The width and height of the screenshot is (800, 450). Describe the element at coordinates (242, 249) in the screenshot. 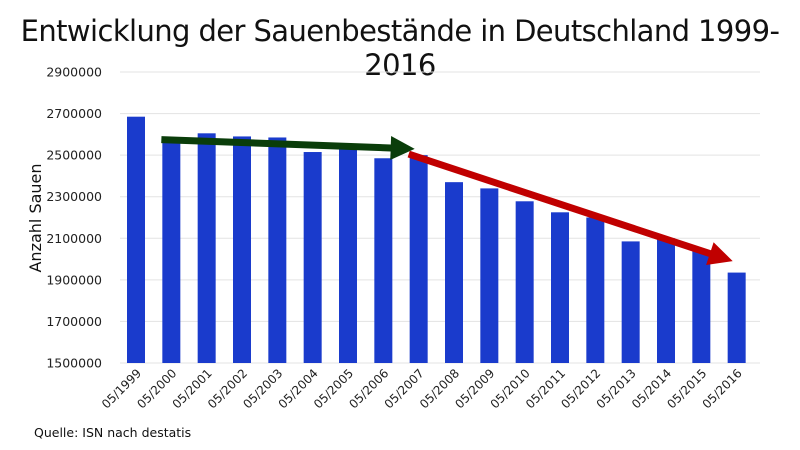

I see `bar-05-2002` at that location.